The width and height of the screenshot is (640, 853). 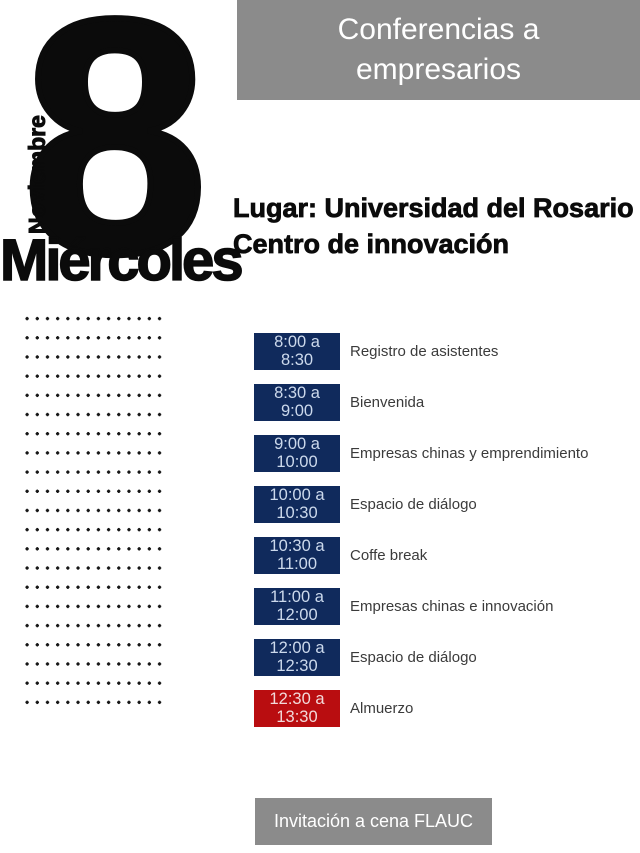 I want to click on schedule-row: 8:30 a 9:00 Bienvenida, so click(x=421, y=402).